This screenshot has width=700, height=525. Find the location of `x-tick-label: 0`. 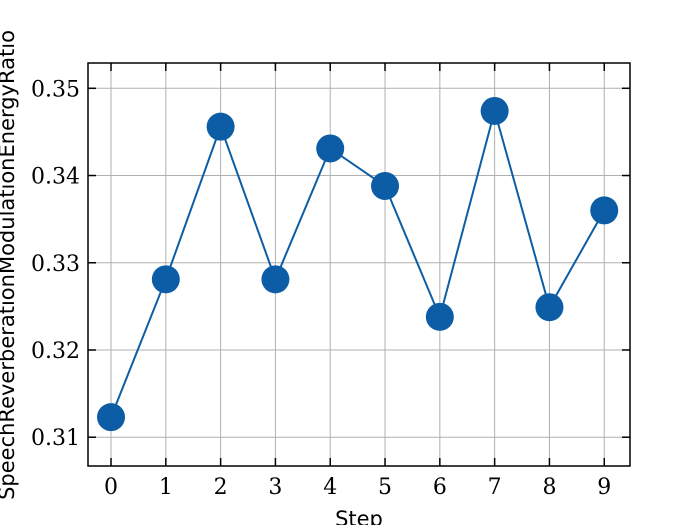

x-tick-label: 0 is located at coordinates (111, 487).